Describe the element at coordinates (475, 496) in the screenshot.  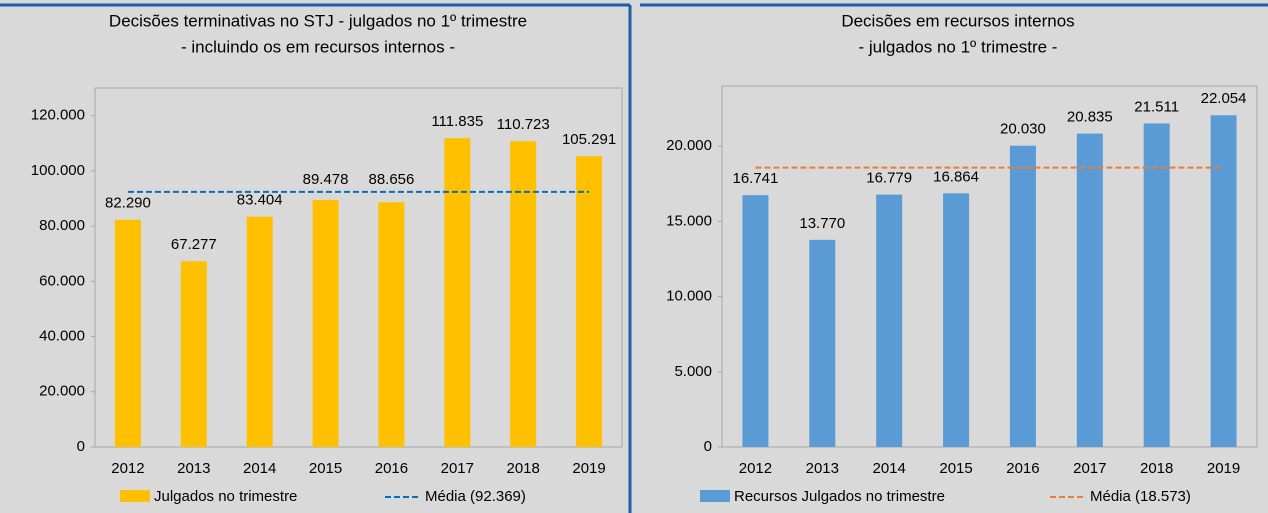
I see `legend-label: Média (92.369)` at that location.